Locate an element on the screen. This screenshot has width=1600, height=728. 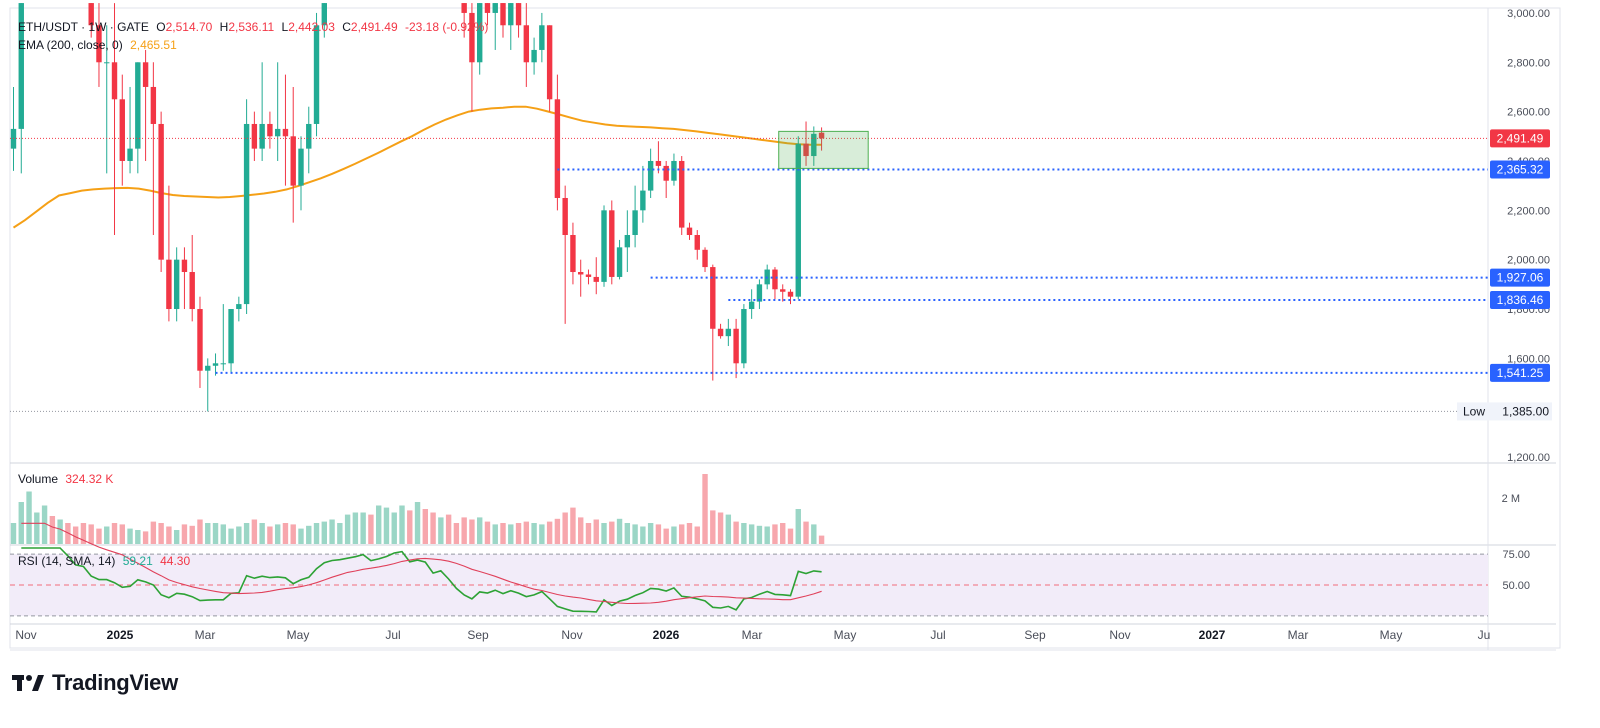
time-tick-label: Mar is located at coordinates (752, 635).